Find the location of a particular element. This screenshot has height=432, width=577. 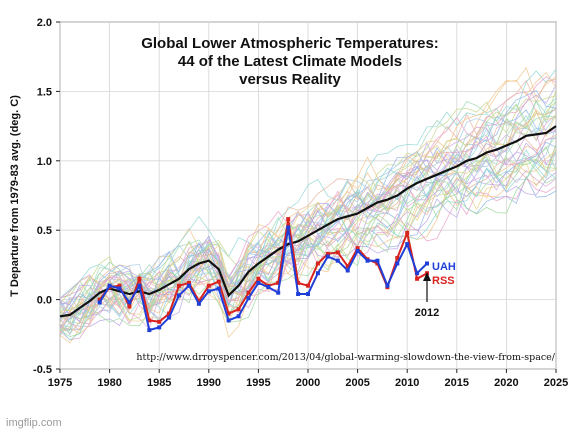

x-tick-label: 2005 is located at coordinates (357, 383).